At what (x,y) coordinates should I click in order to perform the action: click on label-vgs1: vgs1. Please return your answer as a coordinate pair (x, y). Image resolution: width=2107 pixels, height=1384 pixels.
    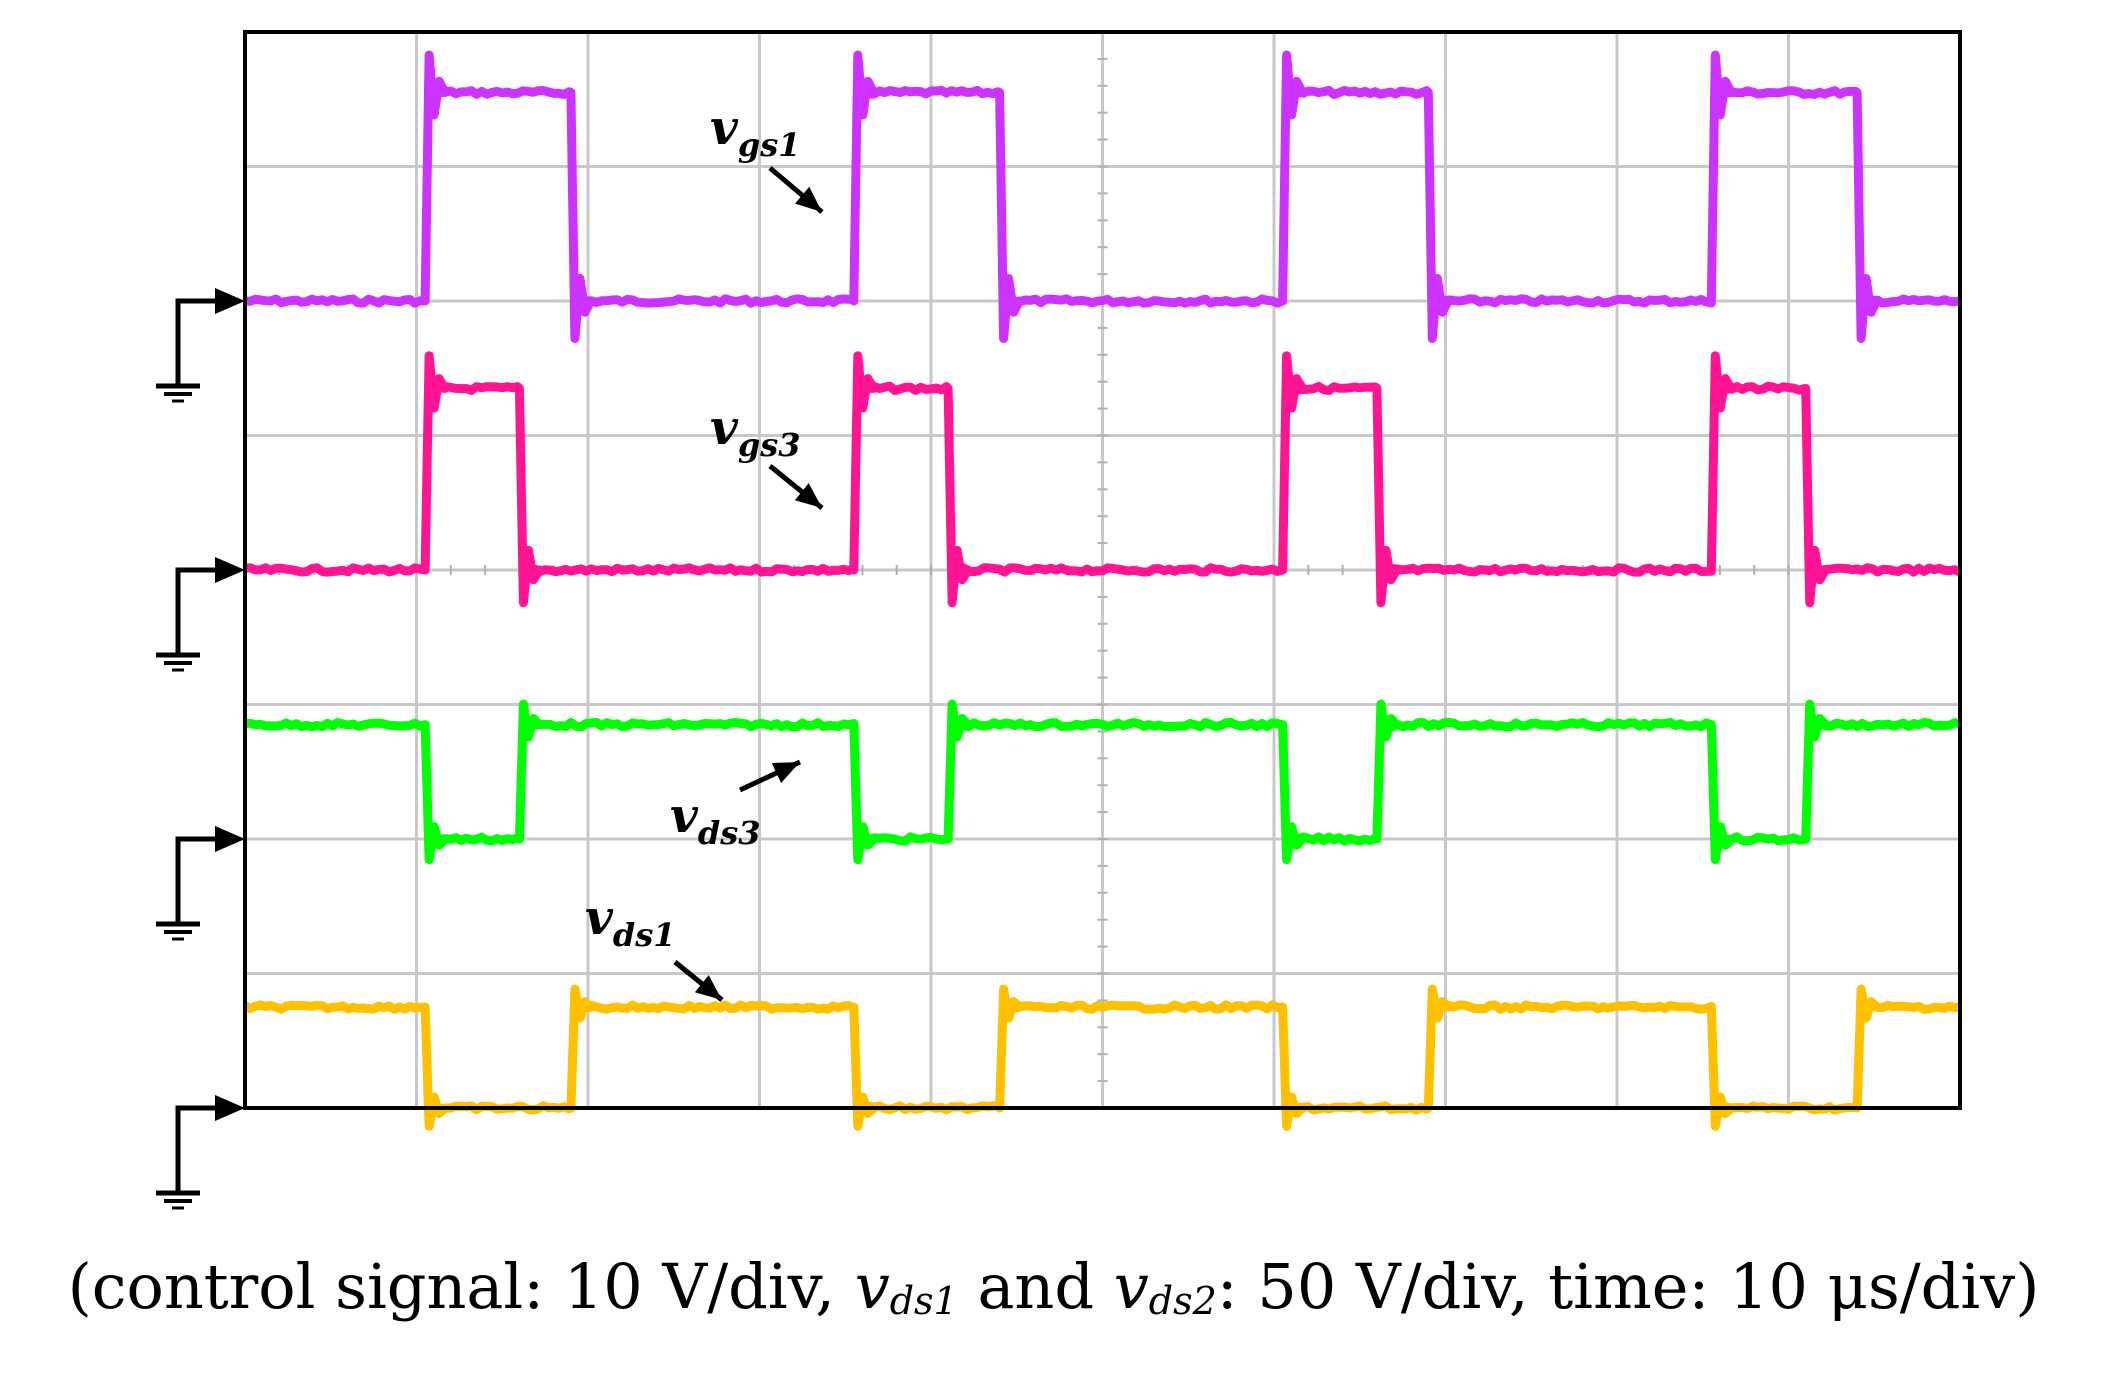
    Looking at the image, I should click on (755, 132).